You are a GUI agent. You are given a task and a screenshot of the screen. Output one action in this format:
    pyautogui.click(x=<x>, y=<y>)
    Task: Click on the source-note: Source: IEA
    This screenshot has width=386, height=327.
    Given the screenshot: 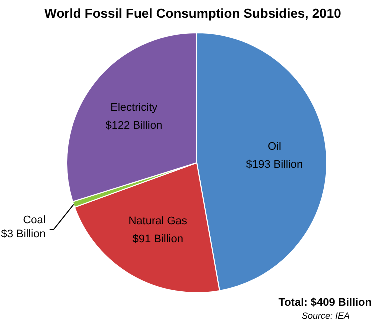 What is the action you would take?
    pyautogui.click(x=326, y=316)
    